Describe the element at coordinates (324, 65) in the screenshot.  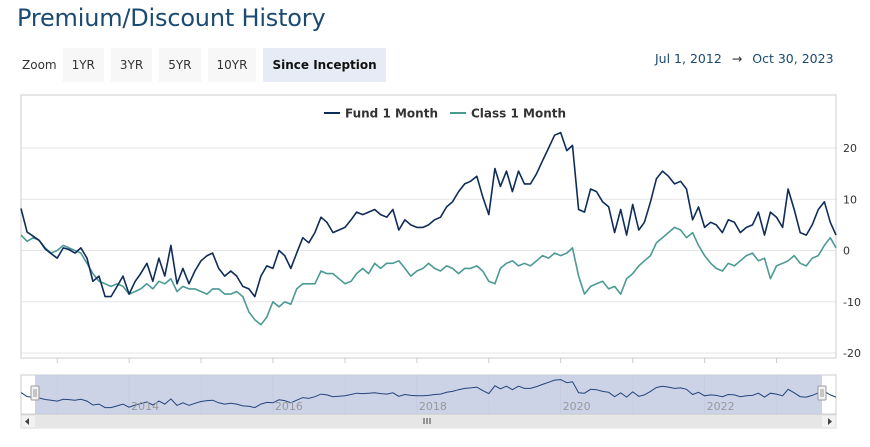
I see `zoom-since-inception-button: Since Inception` at that location.